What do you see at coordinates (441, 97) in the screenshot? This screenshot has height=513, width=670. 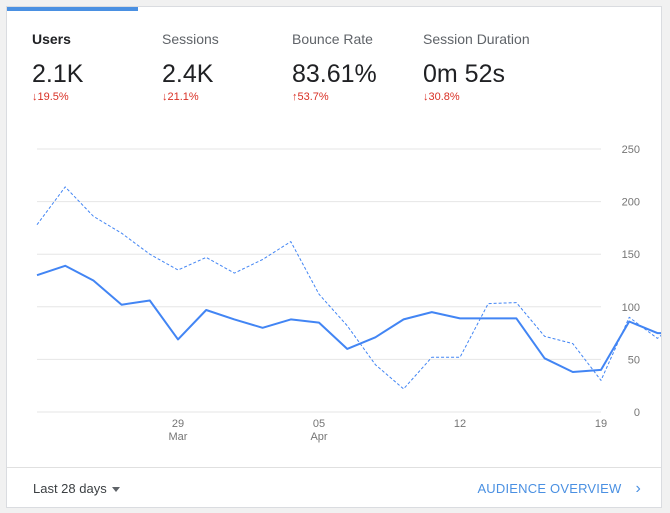 I see `metric-delta: ↓30.8%` at bounding box center [441, 97].